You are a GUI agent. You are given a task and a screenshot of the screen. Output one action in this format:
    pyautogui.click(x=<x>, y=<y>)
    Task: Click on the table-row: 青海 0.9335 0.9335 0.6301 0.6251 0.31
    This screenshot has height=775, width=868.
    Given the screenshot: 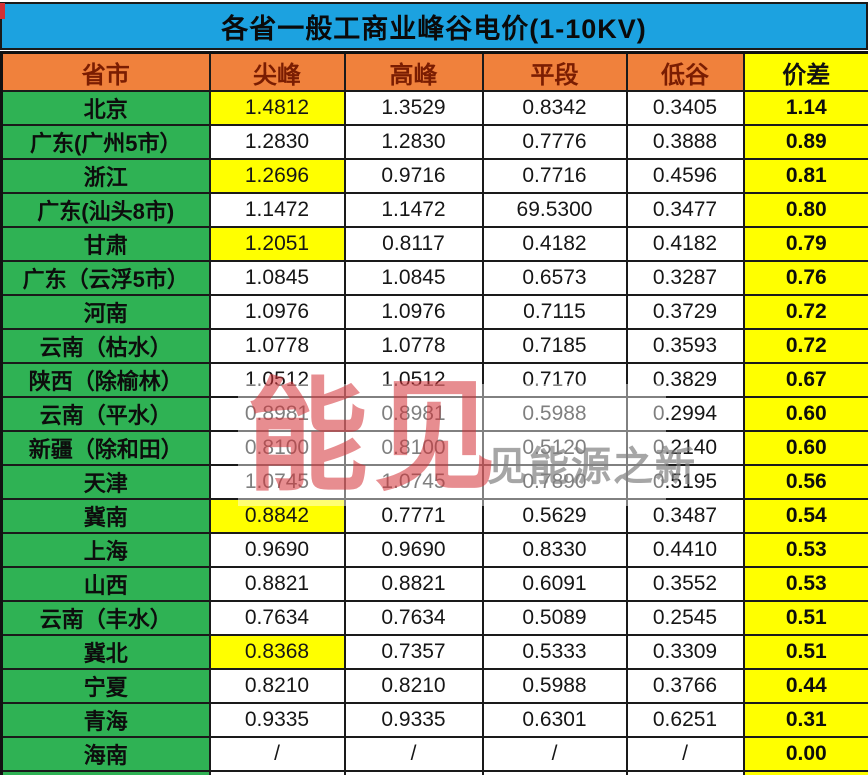 What is the action you would take?
    pyautogui.click(x=434, y=720)
    